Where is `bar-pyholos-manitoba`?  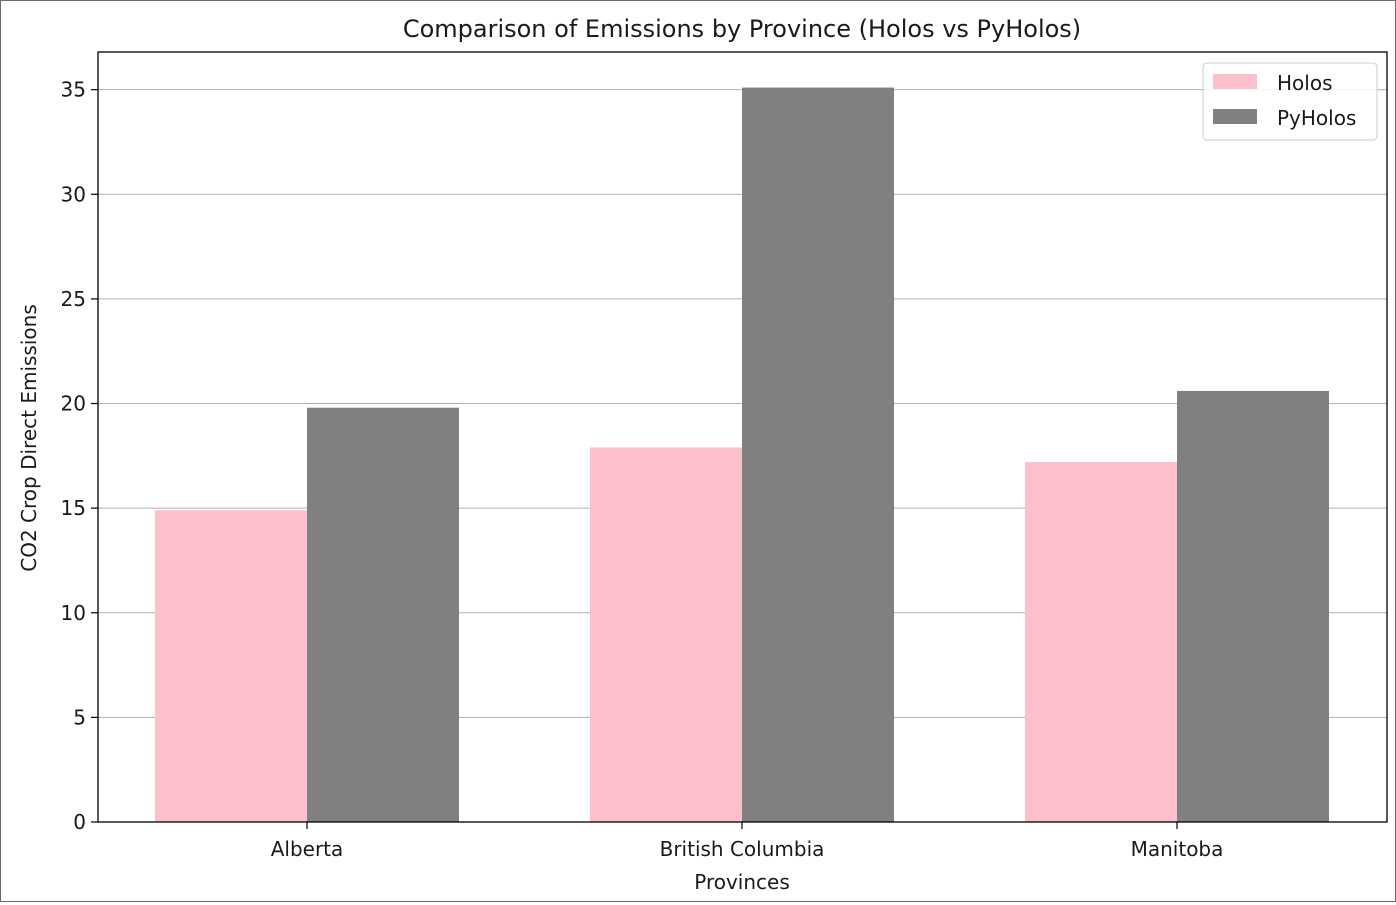
bar-pyholos-manitoba is located at coordinates (1253, 606).